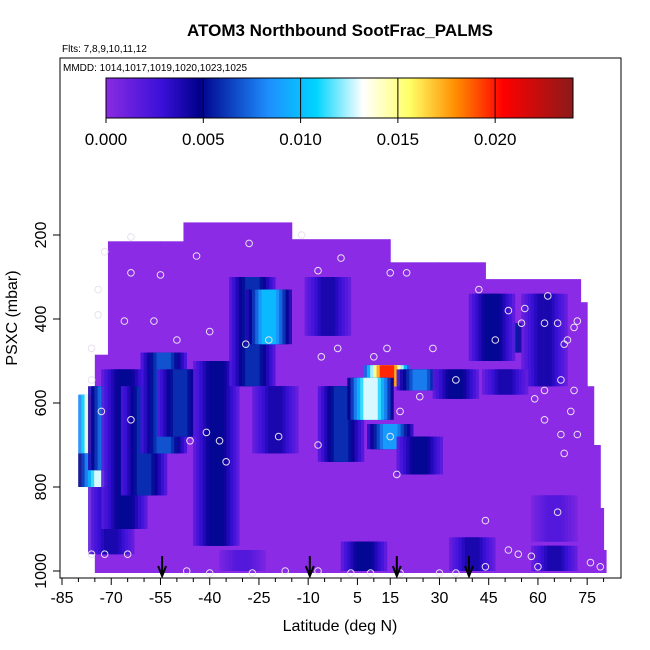  Describe the element at coordinates (300, 139) in the screenshot. I see `colorbar-tick-label: 0.010` at that location.